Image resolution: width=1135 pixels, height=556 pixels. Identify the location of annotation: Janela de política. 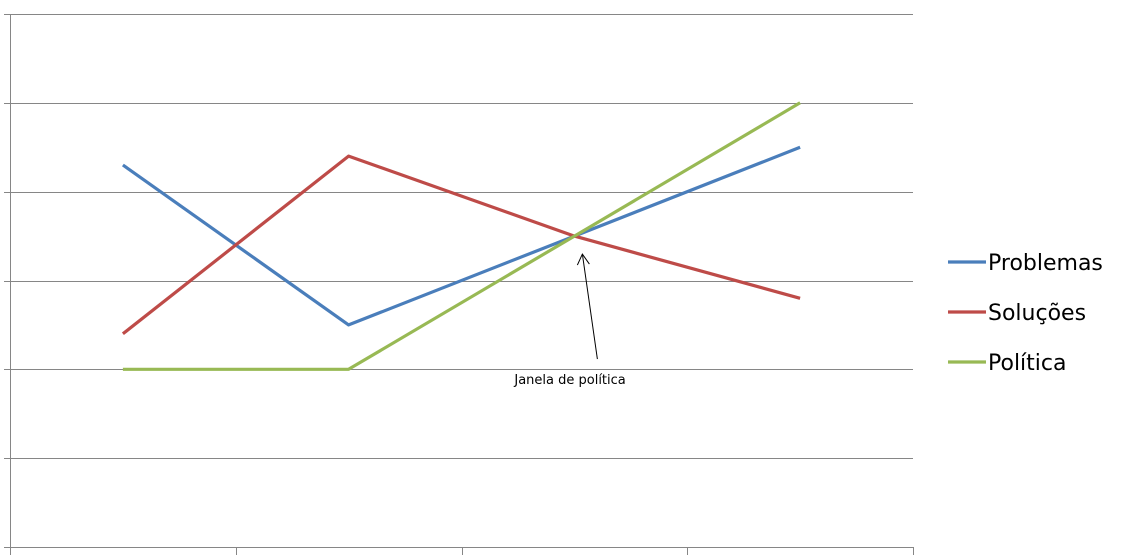
(569, 320).